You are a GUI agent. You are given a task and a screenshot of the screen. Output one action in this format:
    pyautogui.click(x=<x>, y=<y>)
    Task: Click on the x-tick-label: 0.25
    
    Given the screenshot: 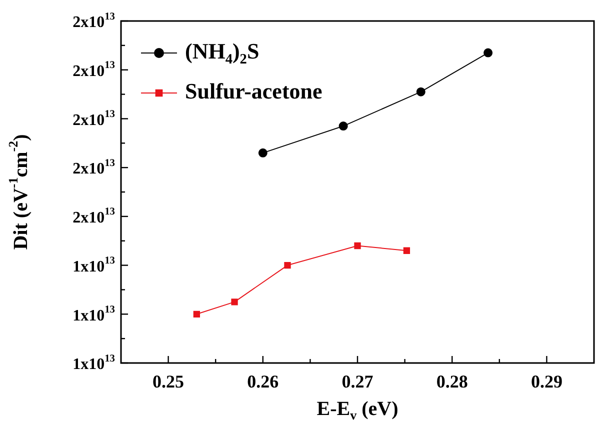 What is the action you would take?
    pyautogui.click(x=168, y=382)
    